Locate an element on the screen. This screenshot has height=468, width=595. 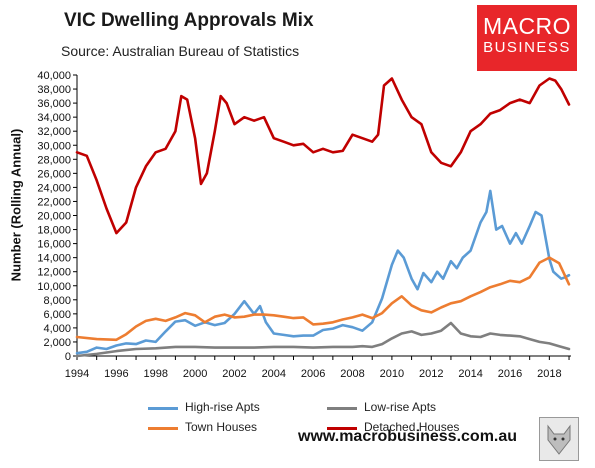
legend-swatch-detached is located at coordinates (342, 428).